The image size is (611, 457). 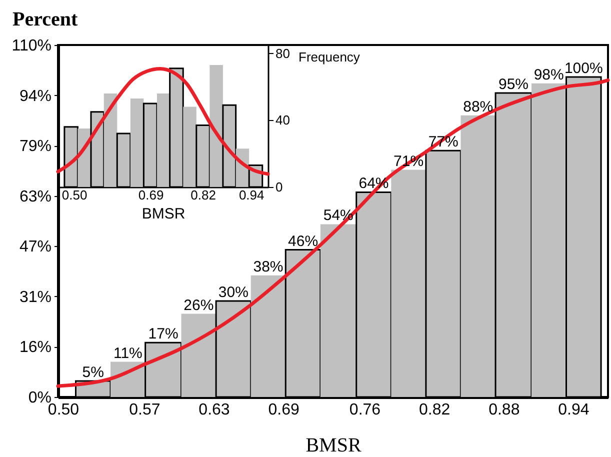 What do you see at coordinates (144, 410) in the screenshot?
I see `x-tick-label: 0.57` at bounding box center [144, 410].